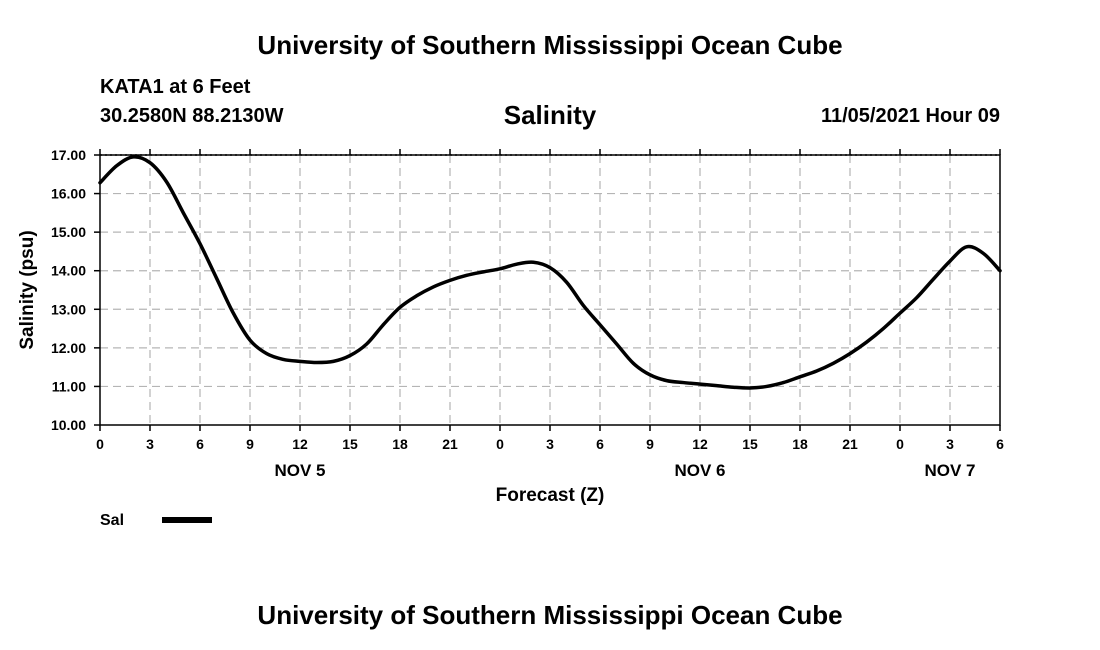 The width and height of the screenshot is (1100, 650). I want to click on day-label: NOV 7, so click(949, 470).